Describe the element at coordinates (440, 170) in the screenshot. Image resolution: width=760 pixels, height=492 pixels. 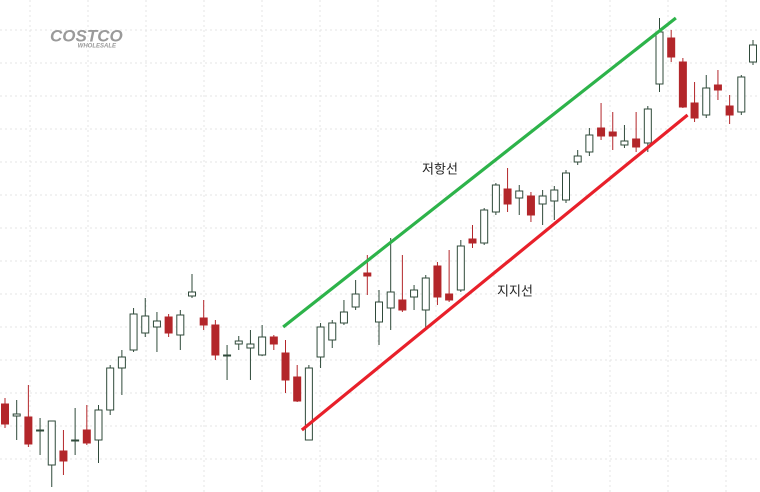
I see `trend-line-label: 저항선` at that location.